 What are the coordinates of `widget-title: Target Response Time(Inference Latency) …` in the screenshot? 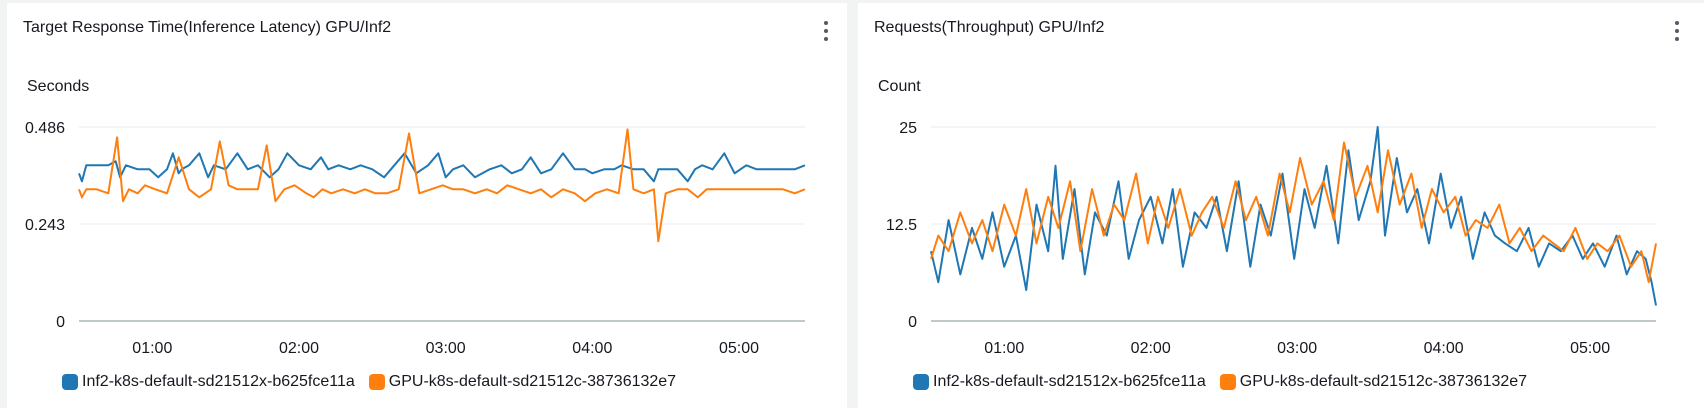 It's located at (207, 27).